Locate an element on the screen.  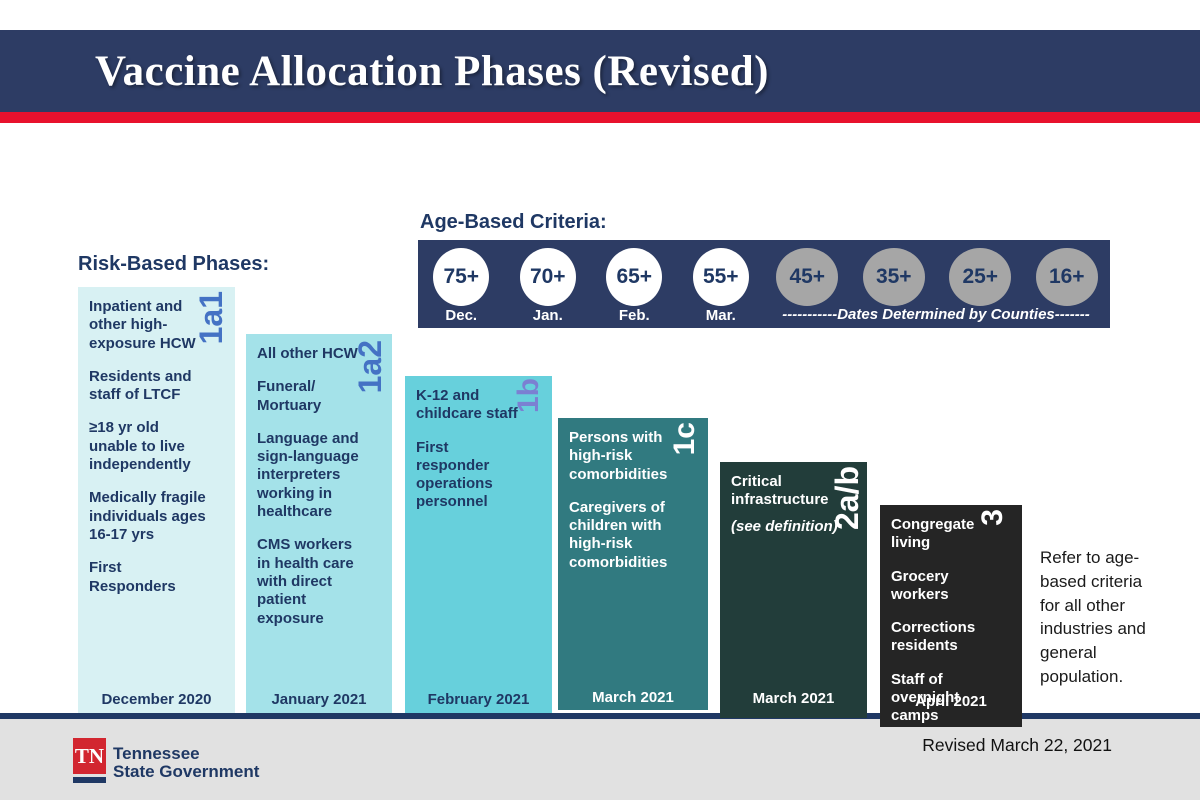
age-month-label: Feb. is located at coordinates (634, 315).